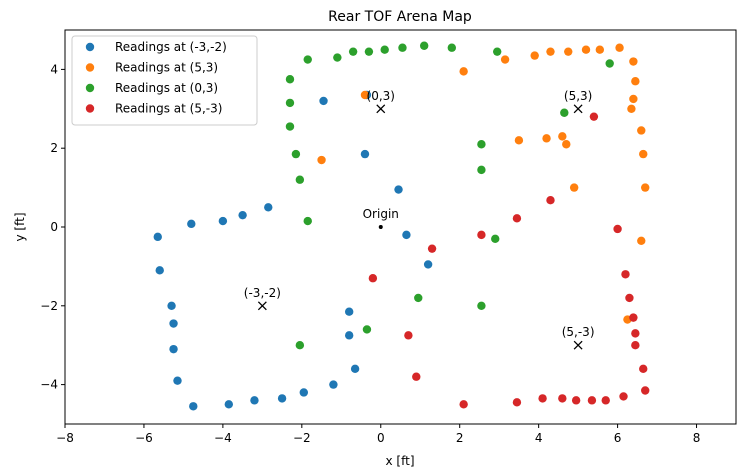 Image resolution: width=750 pixels, height=475 pixels. I want to click on legend-entry: Readings at (5,-3), so click(168, 109).